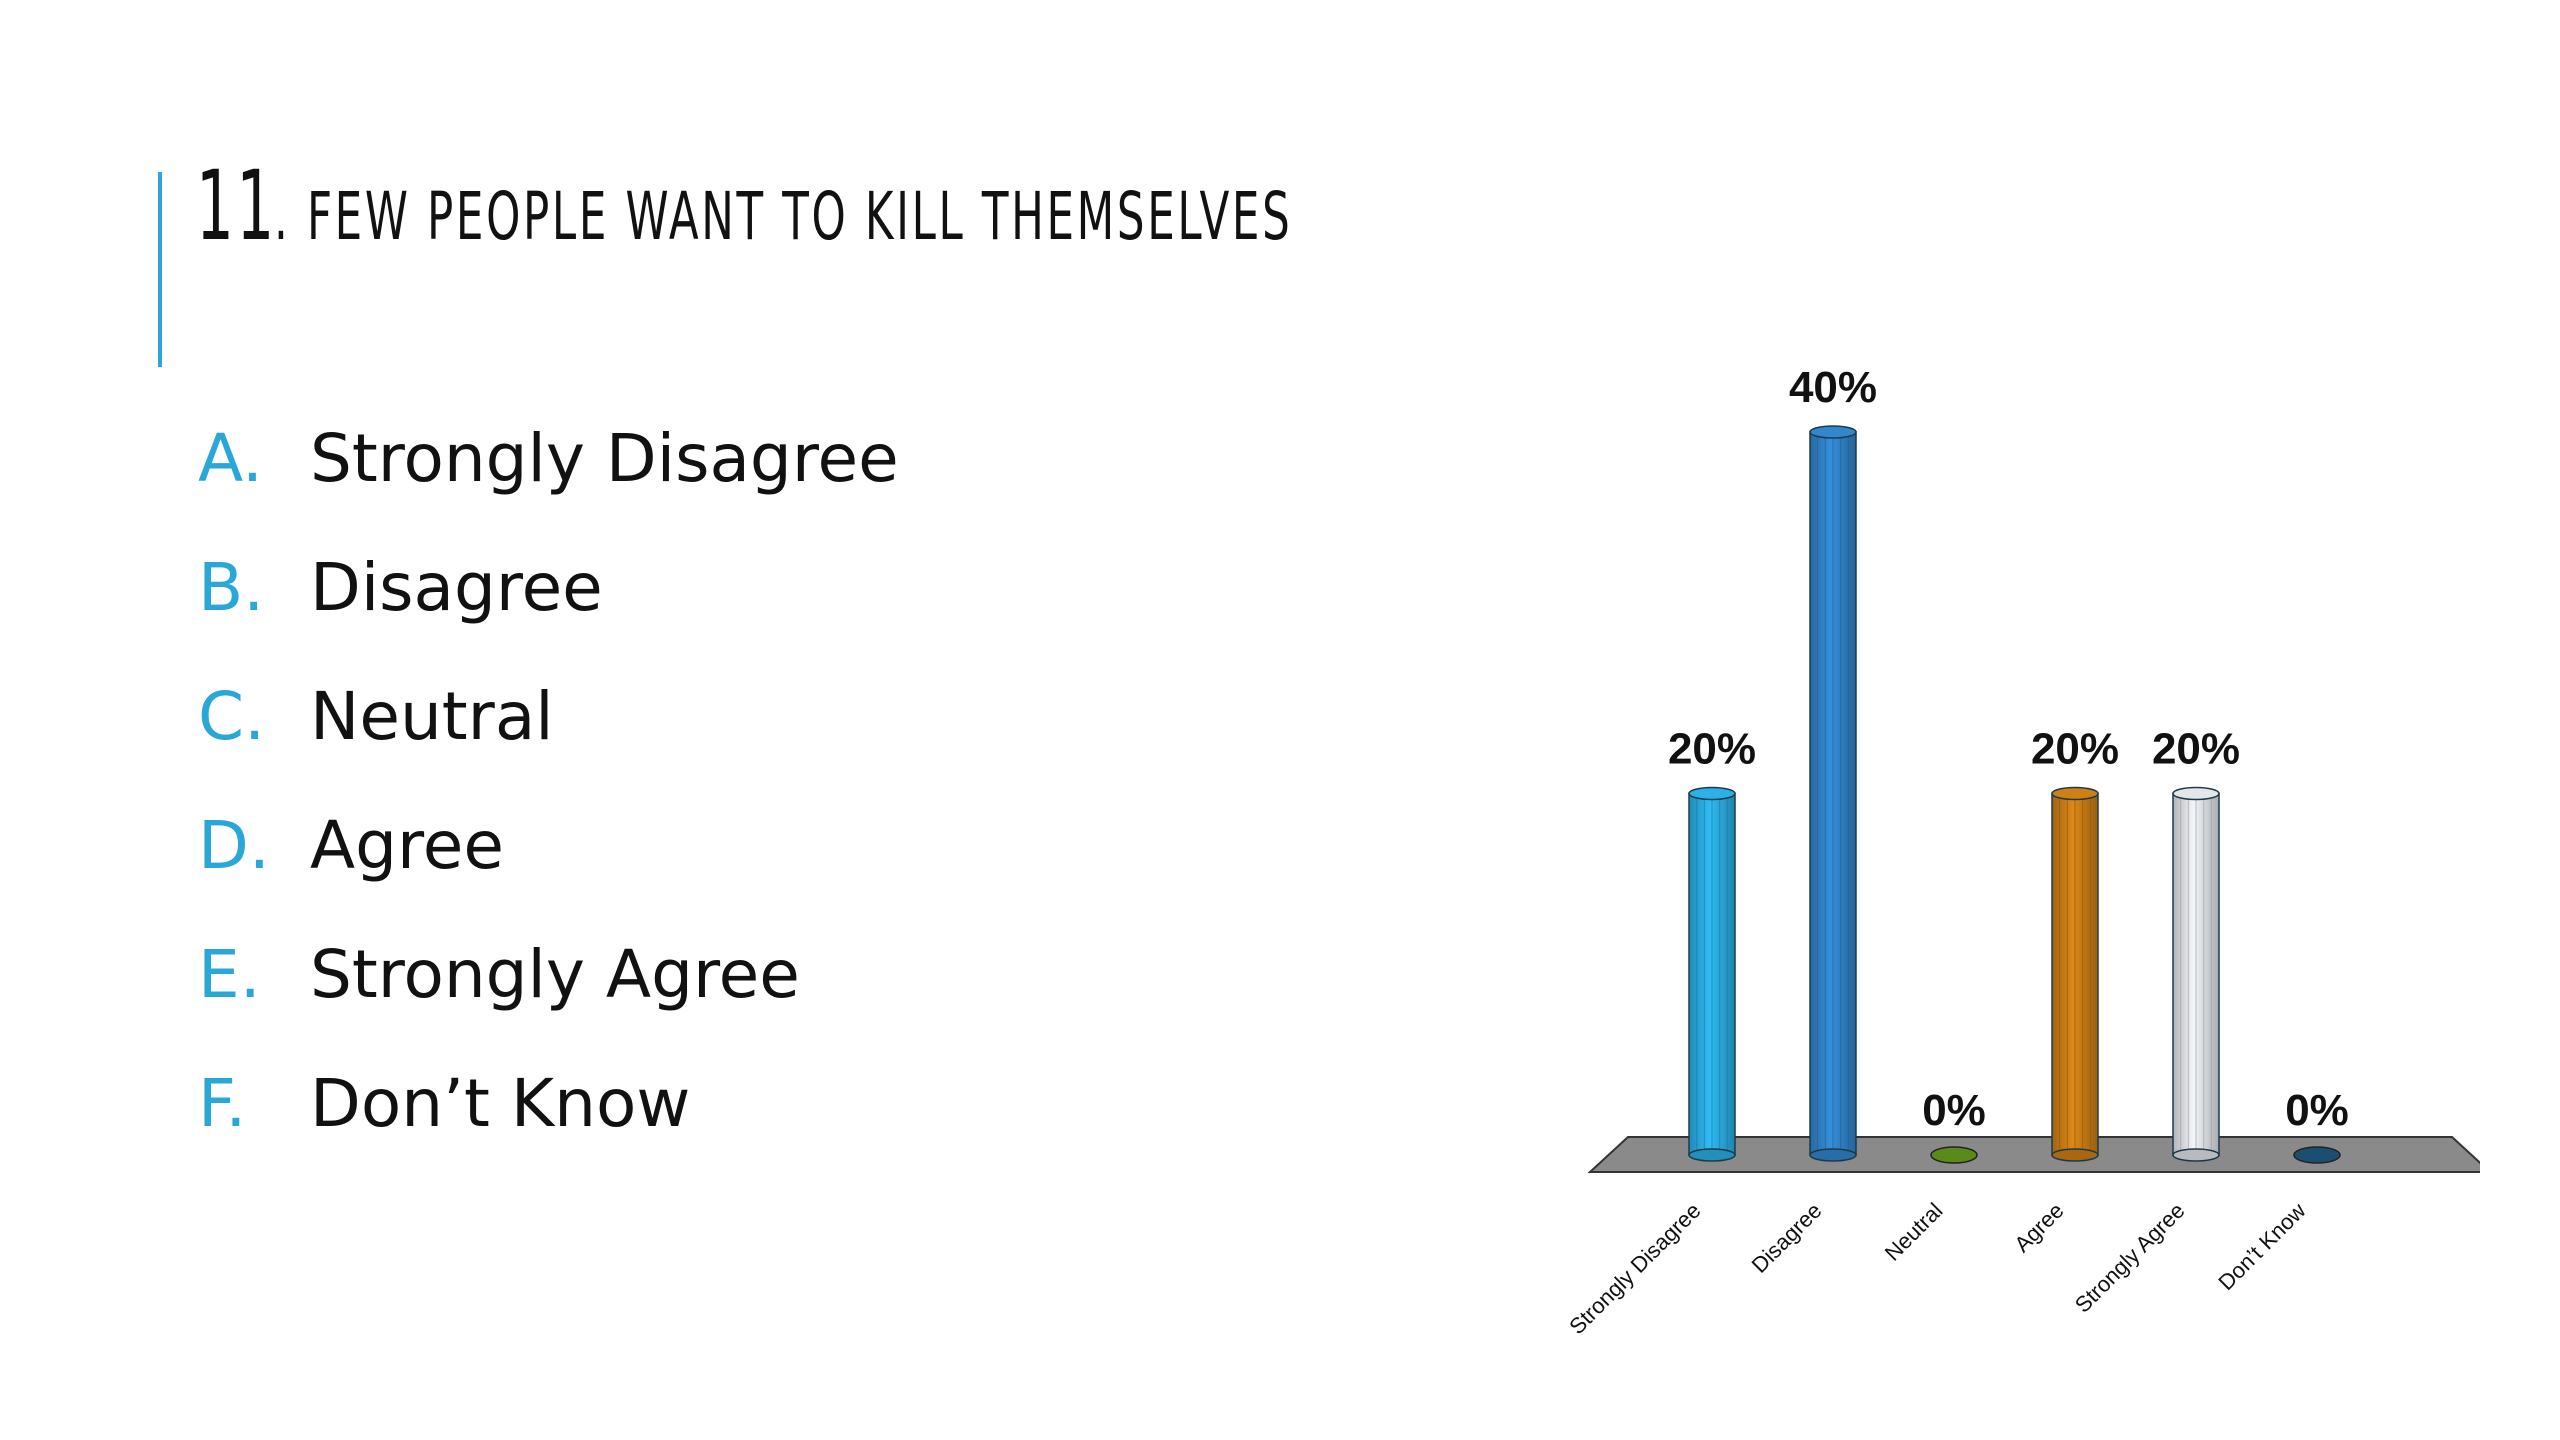 The image size is (2560, 1440). I want to click on slide-title: 11. FEW PEOPLE WANT TO KILL THEMSELVES, so click(1006, 210).